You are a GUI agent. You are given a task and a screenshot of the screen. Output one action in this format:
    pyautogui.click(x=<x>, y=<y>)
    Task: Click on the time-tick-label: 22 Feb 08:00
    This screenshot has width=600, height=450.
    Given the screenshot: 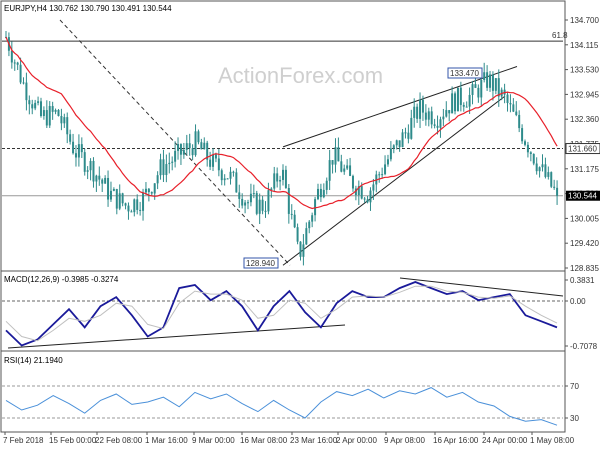 What is the action you would take?
    pyautogui.click(x=119, y=440)
    